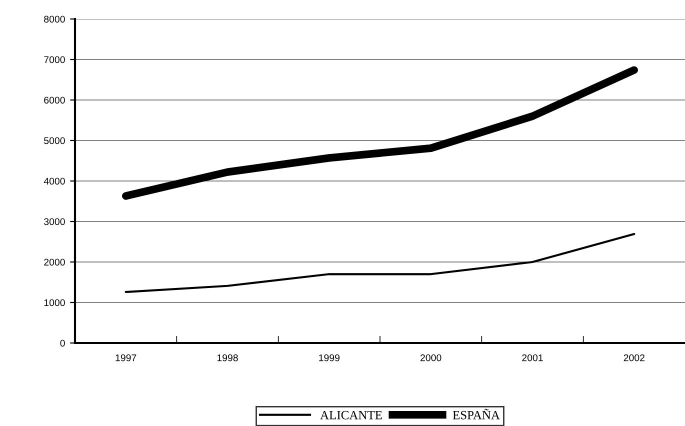 The height and width of the screenshot is (426, 685). Describe the element at coordinates (54, 222) in the screenshot. I see `y-tick-label: 3000` at that location.